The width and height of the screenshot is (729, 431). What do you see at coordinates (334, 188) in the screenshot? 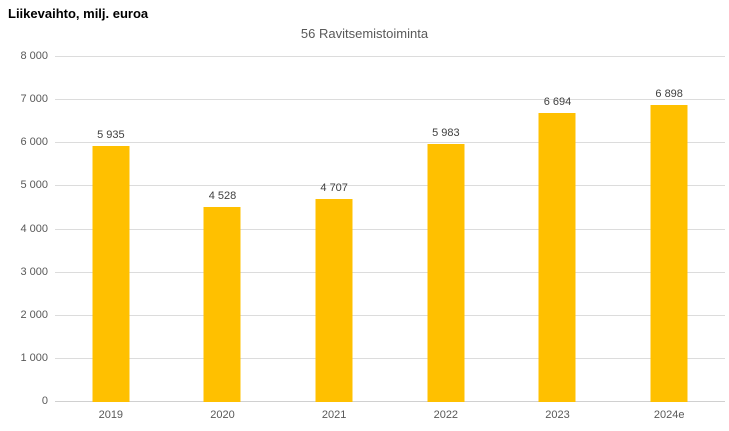
I see `bar-value-label: 4 707` at bounding box center [334, 188].